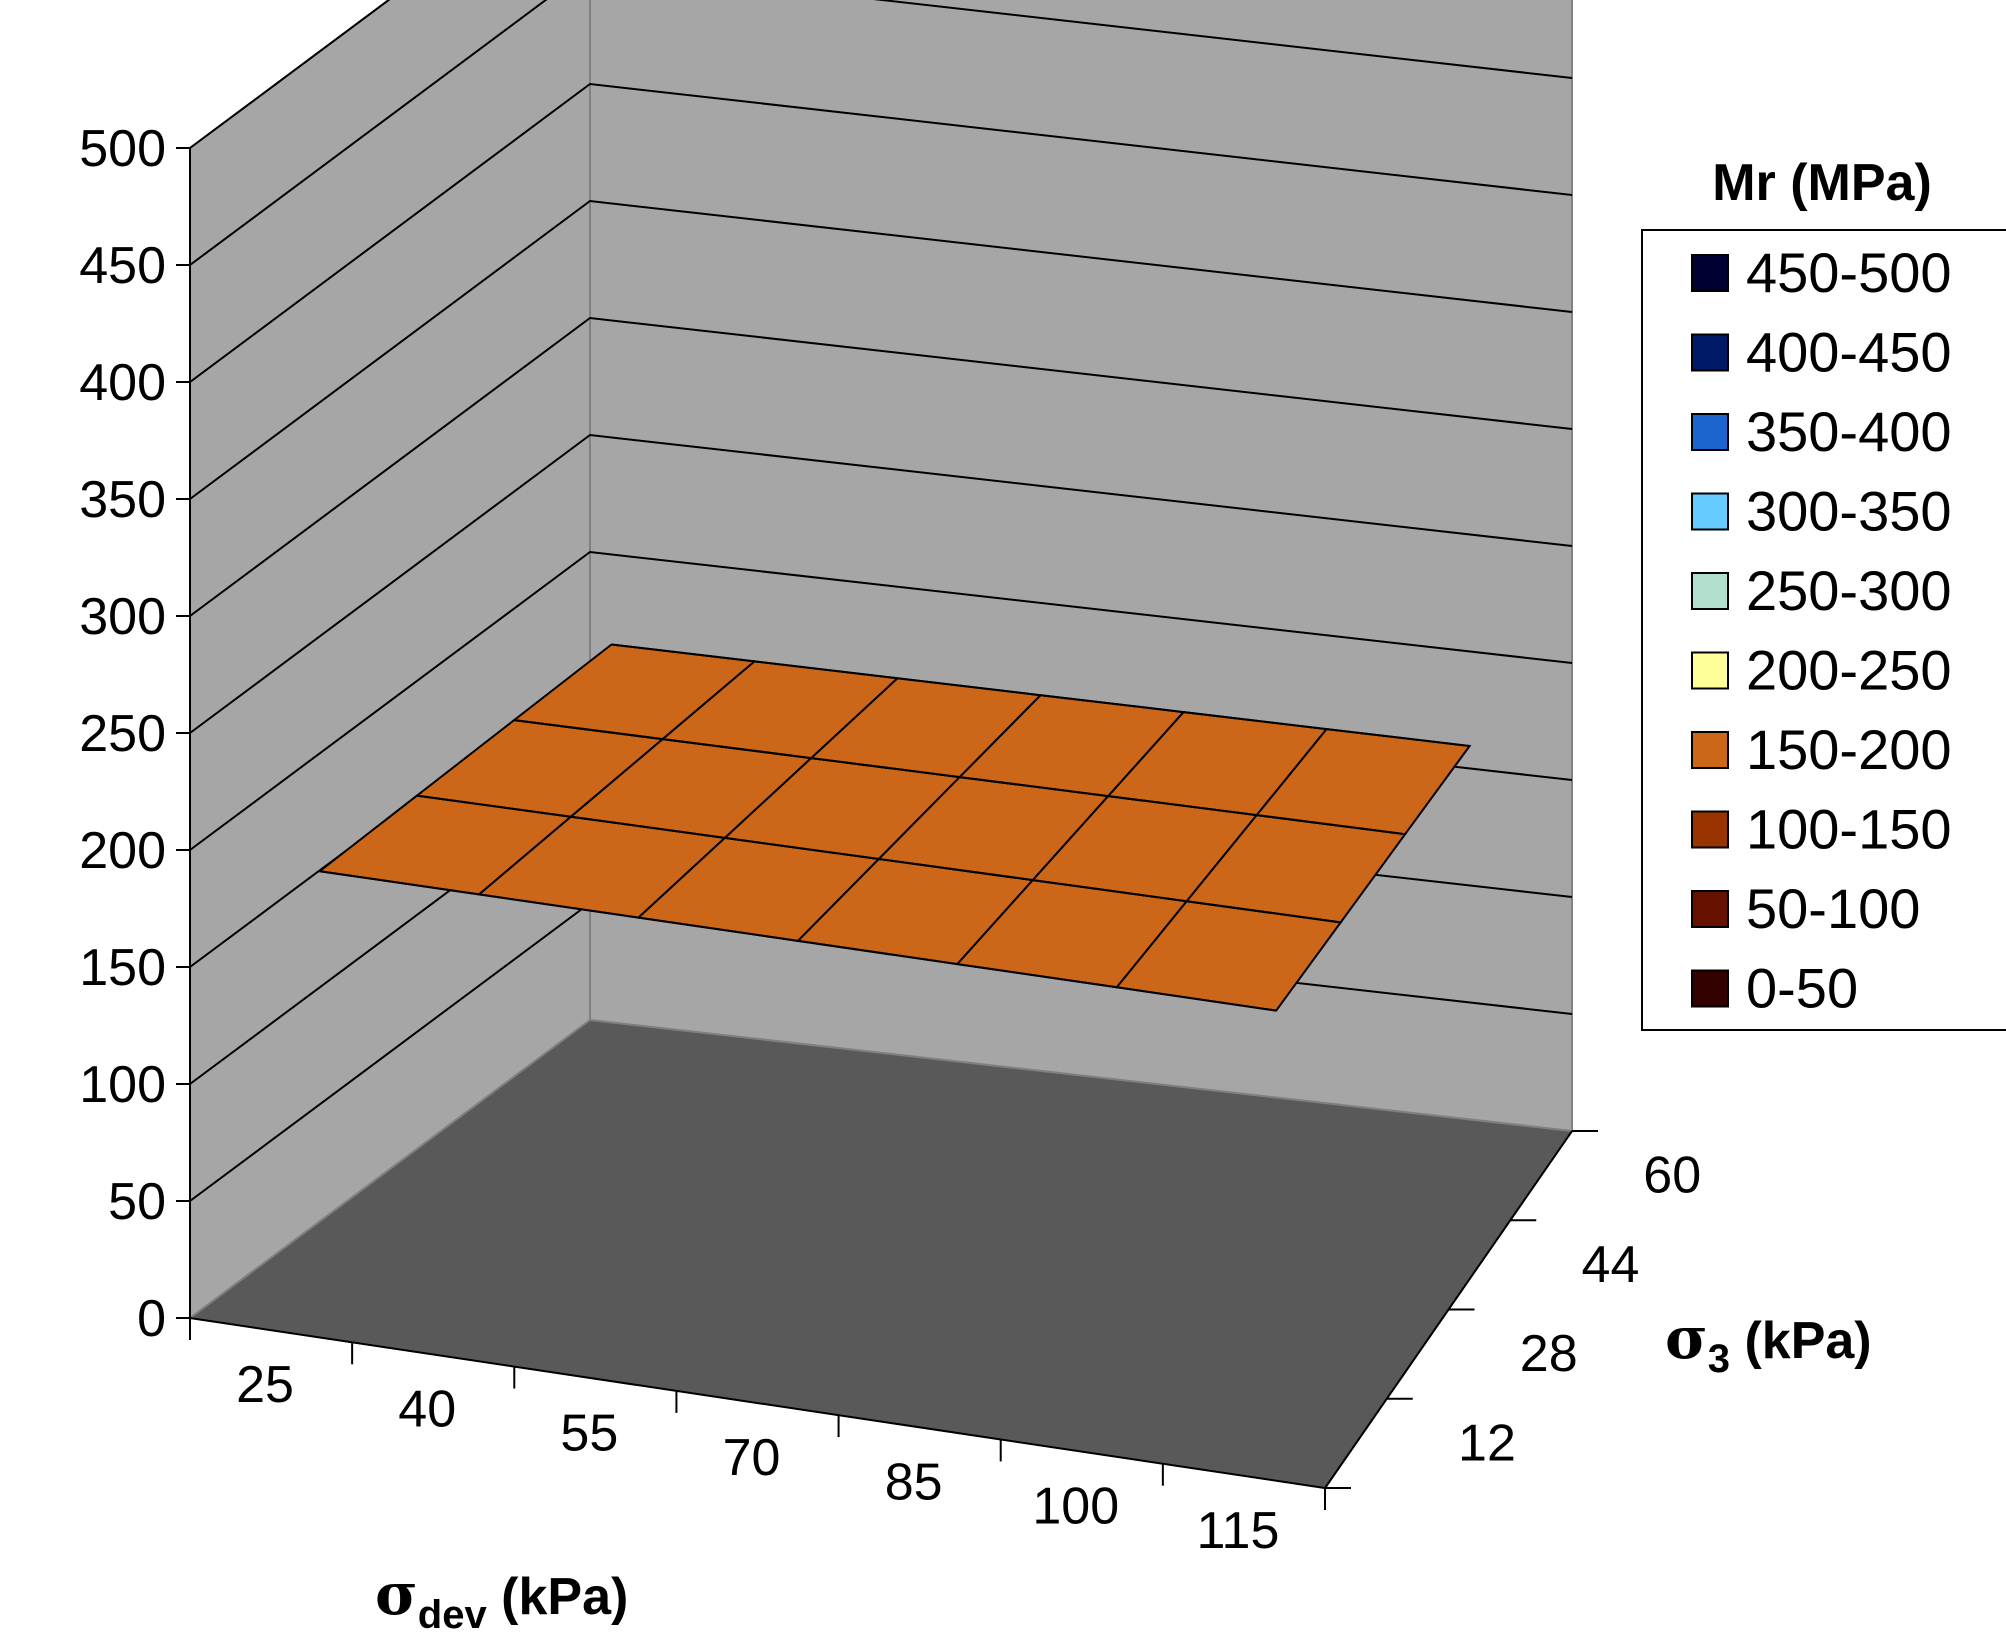 This screenshot has height=1634, width=2006. What do you see at coordinates (1802, 988) in the screenshot?
I see `legend-label: 0-50` at bounding box center [1802, 988].